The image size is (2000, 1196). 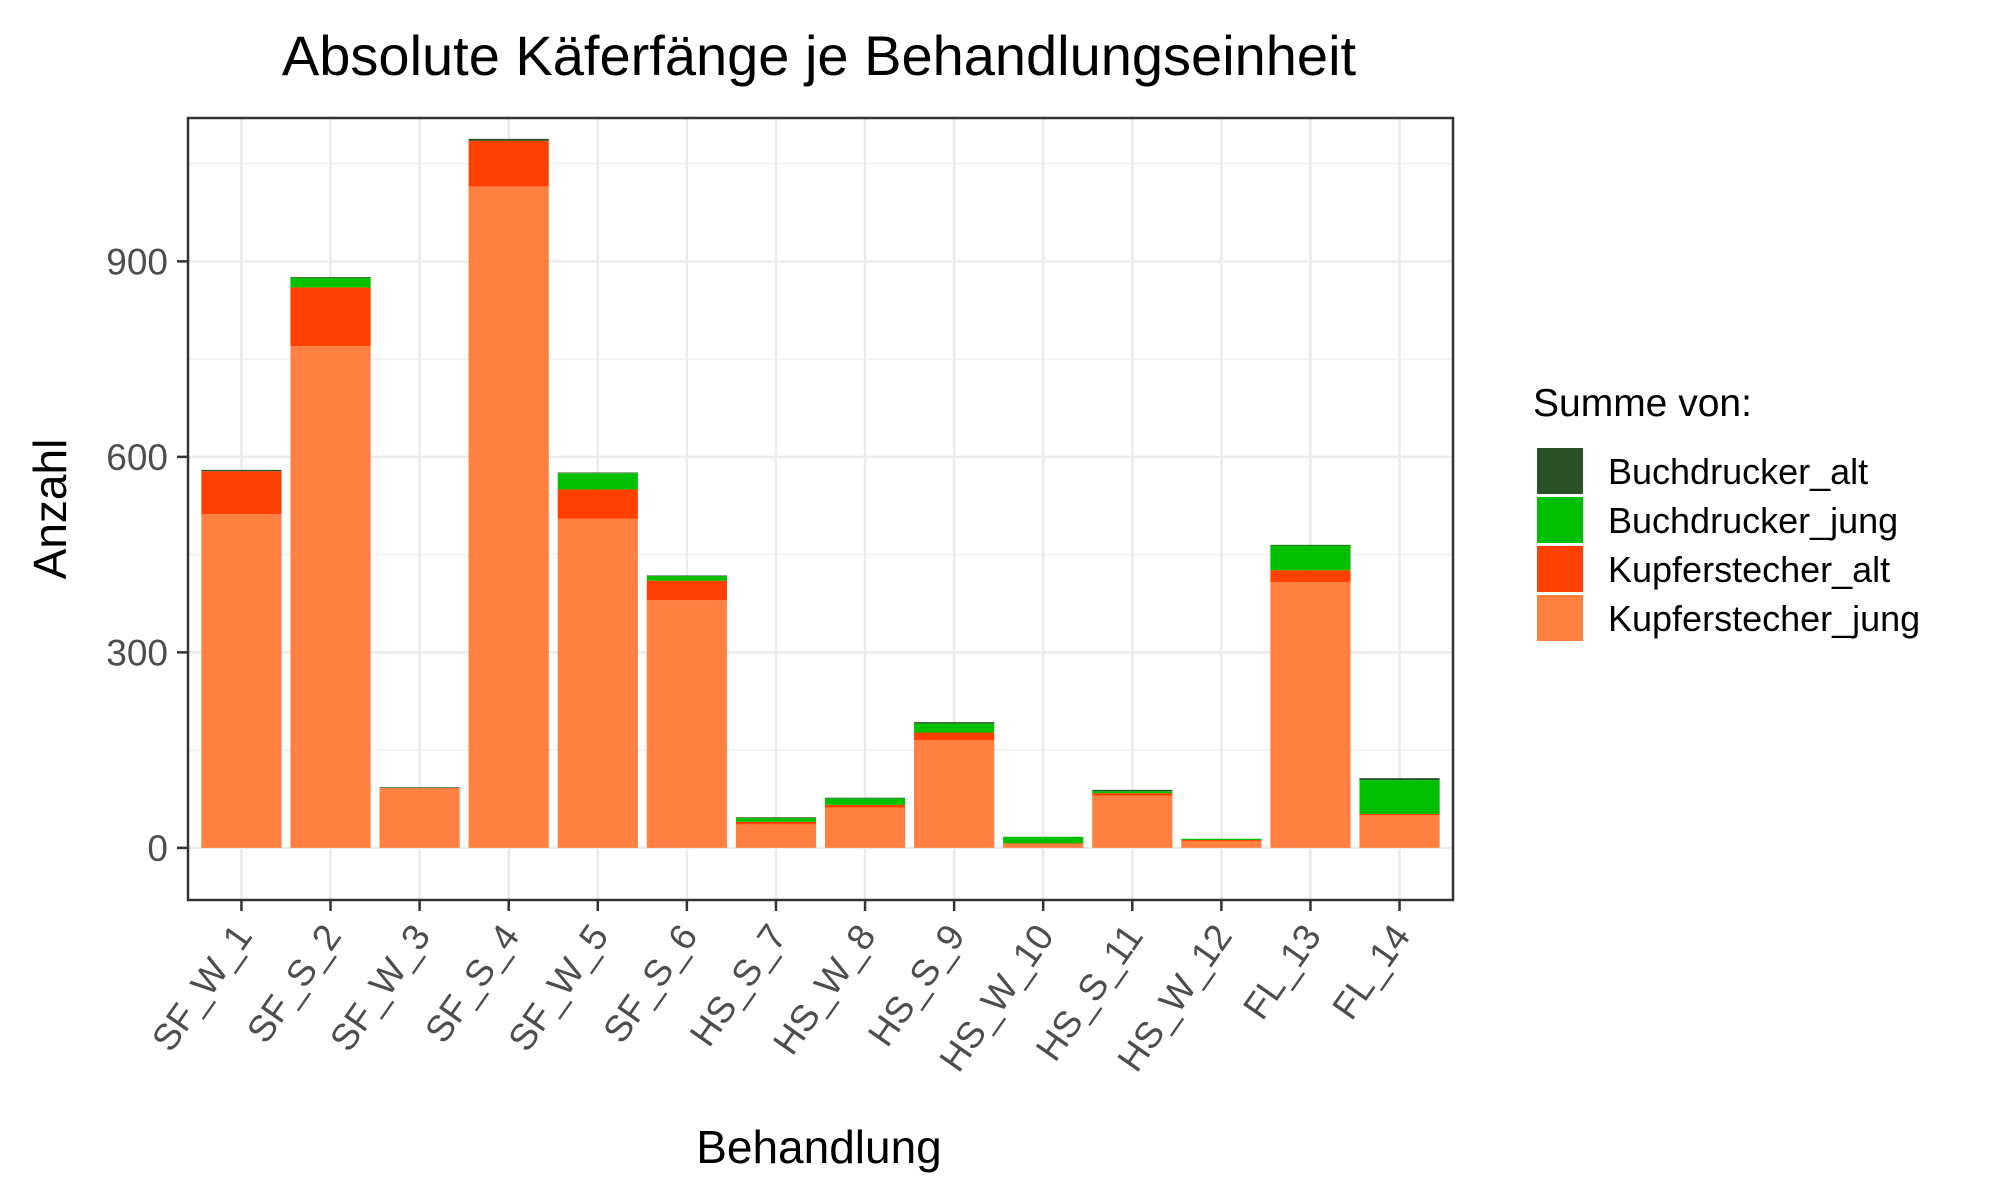 I want to click on bar-hs-w-10-kupferstecher-alt, so click(x=1043, y=843).